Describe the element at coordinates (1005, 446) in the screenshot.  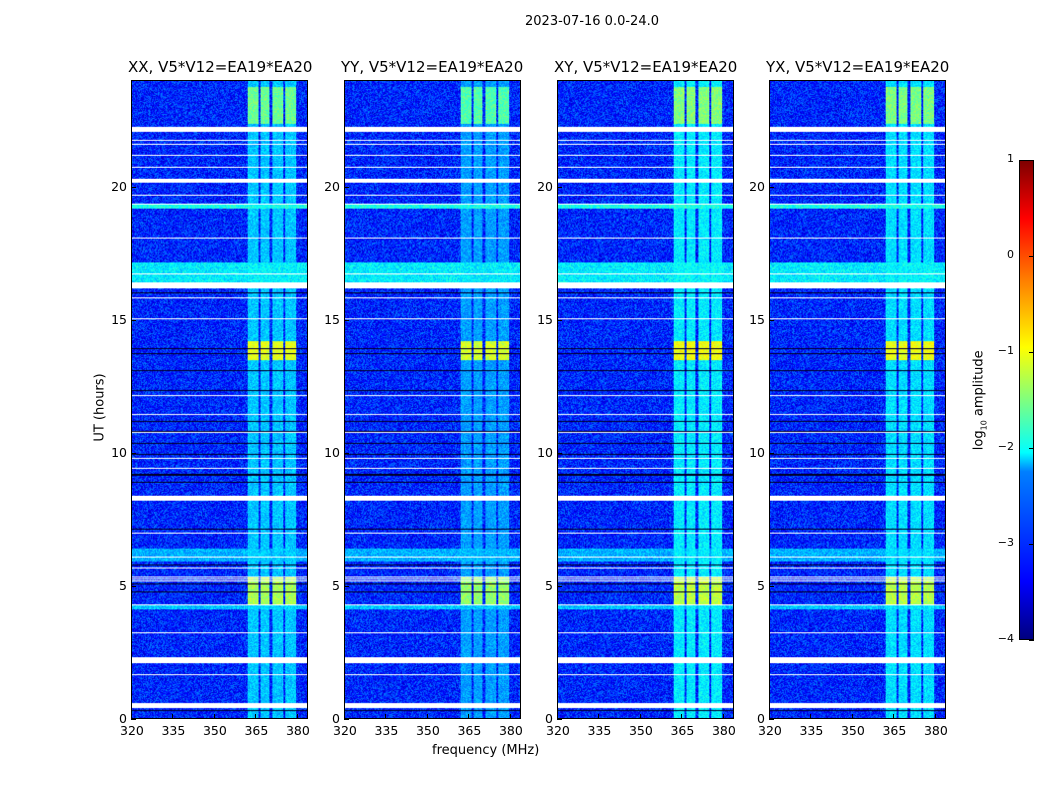
I see `colorbar-tick-label: −2` at that location.